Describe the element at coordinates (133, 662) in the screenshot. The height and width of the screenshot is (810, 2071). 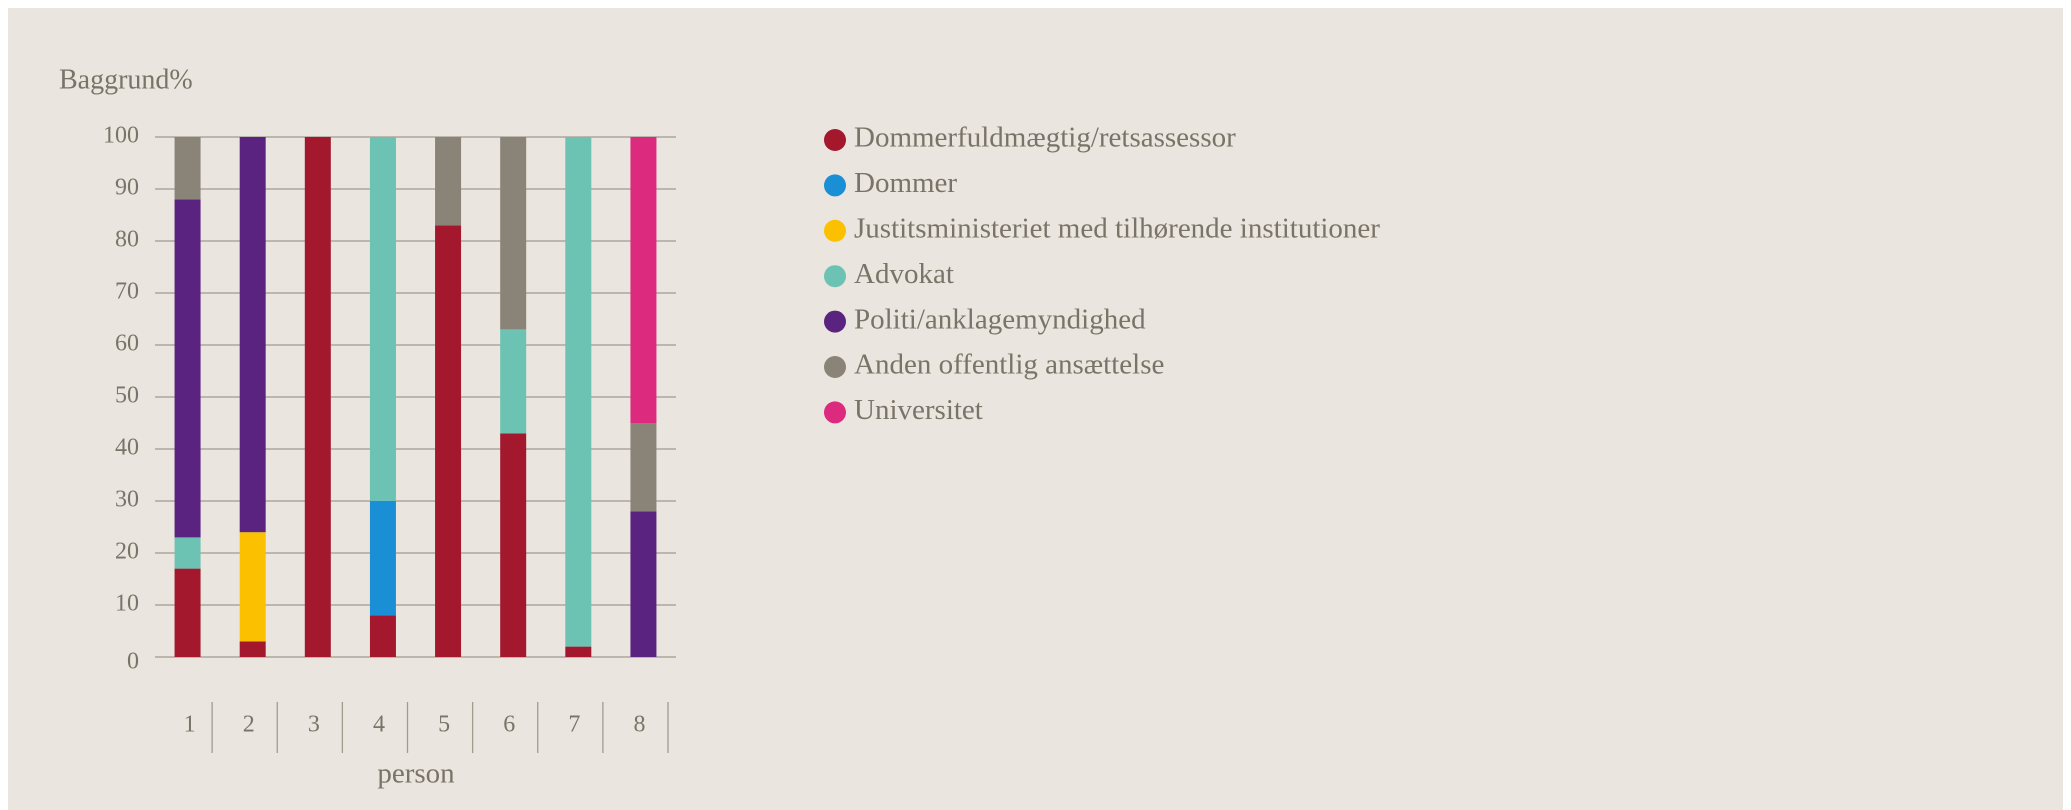
I see `y-tick-label: 0` at that location.